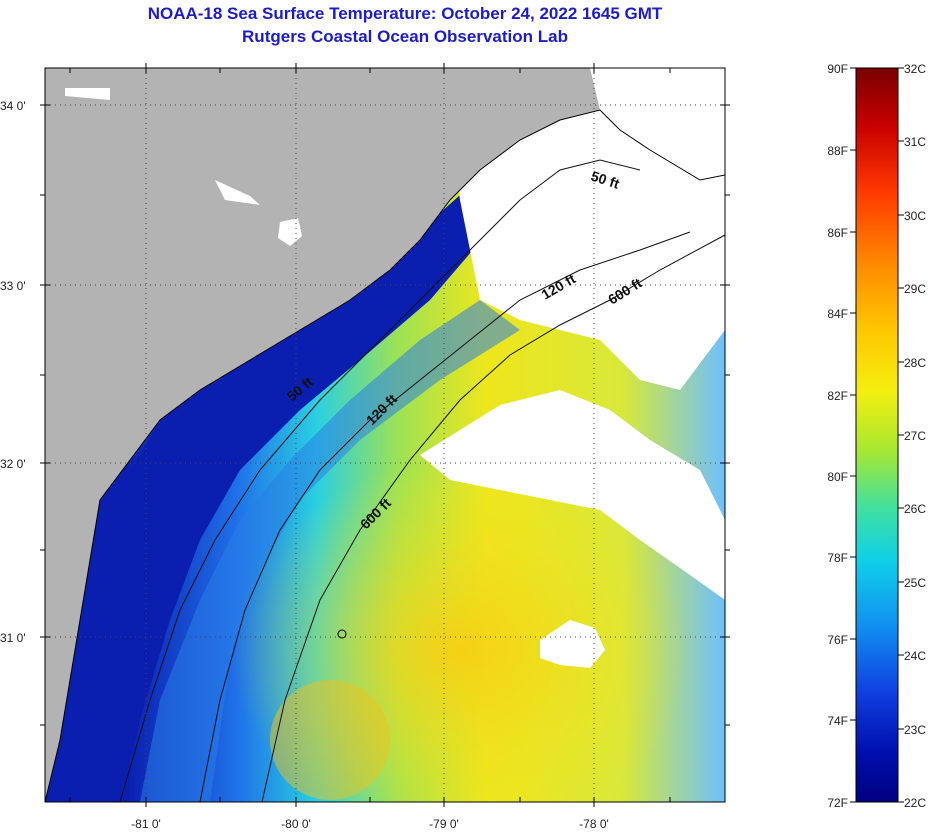 The height and width of the screenshot is (832, 936). What do you see at coordinates (915, 509) in the screenshot?
I see `colorbar-c-label: 26C` at bounding box center [915, 509].